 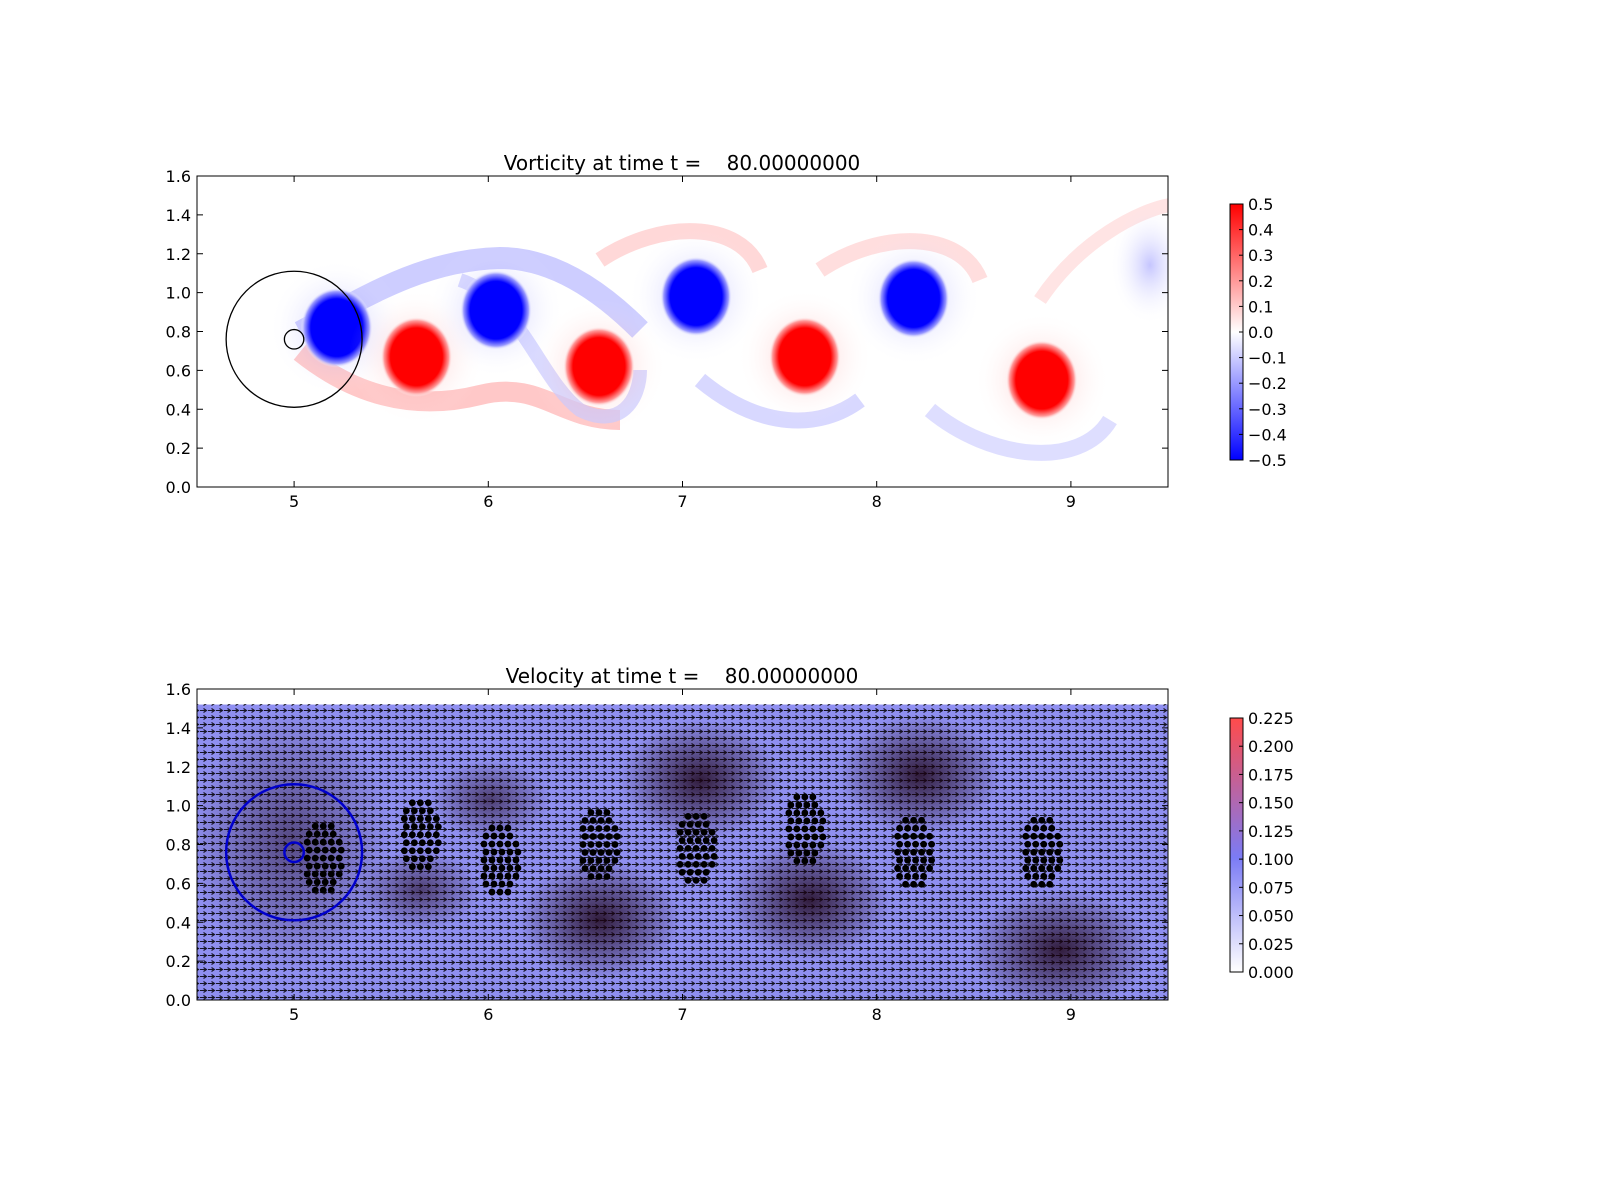 What do you see at coordinates (1271, 774) in the screenshot?
I see `colorbar-tick-label: 0.175` at bounding box center [1271, 774].